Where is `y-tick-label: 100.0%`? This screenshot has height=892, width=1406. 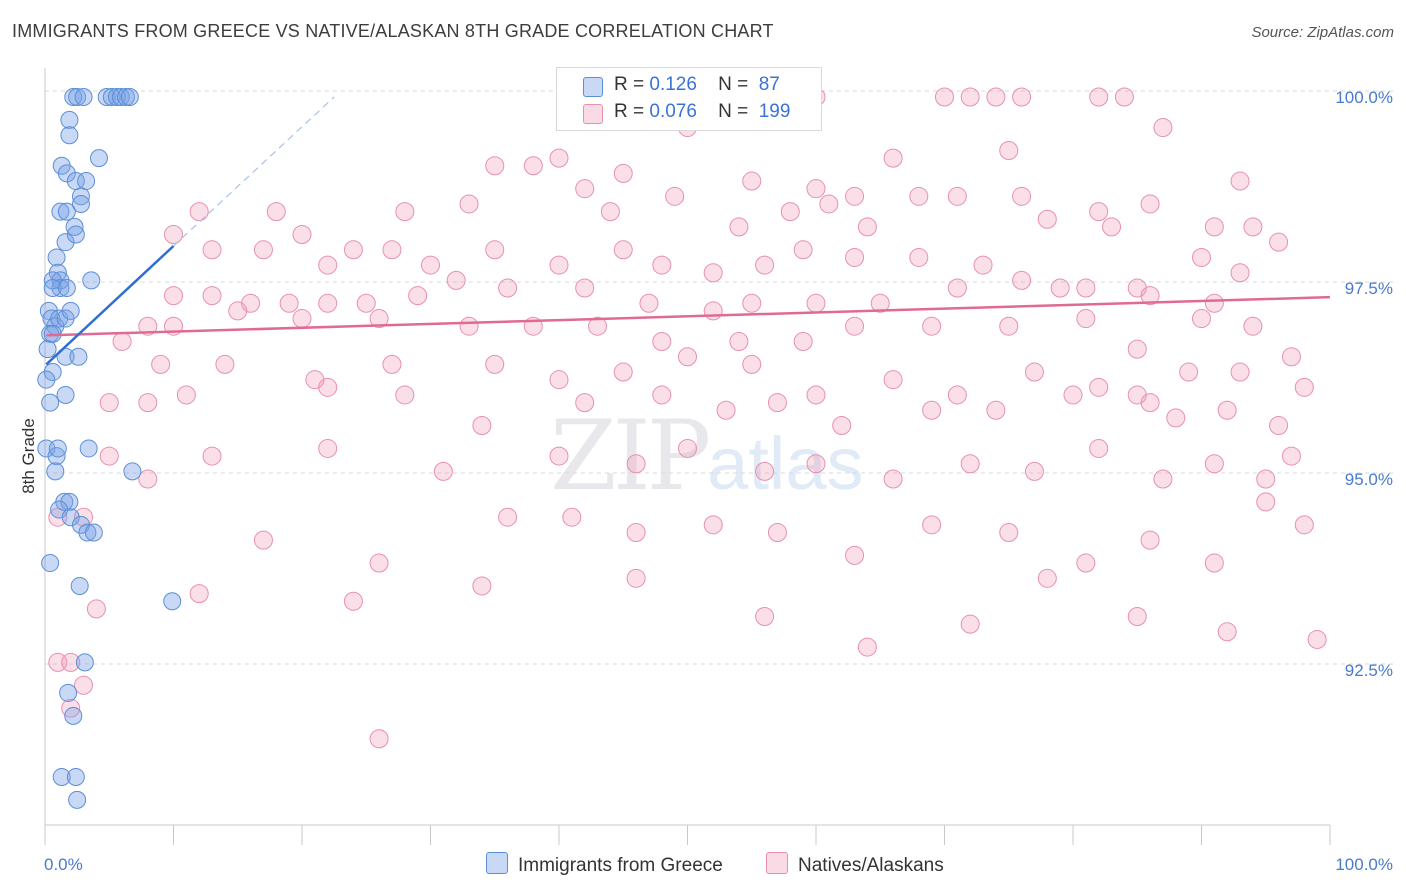 y-tick-label: 100.0% is located at coordinates (1364, 97).